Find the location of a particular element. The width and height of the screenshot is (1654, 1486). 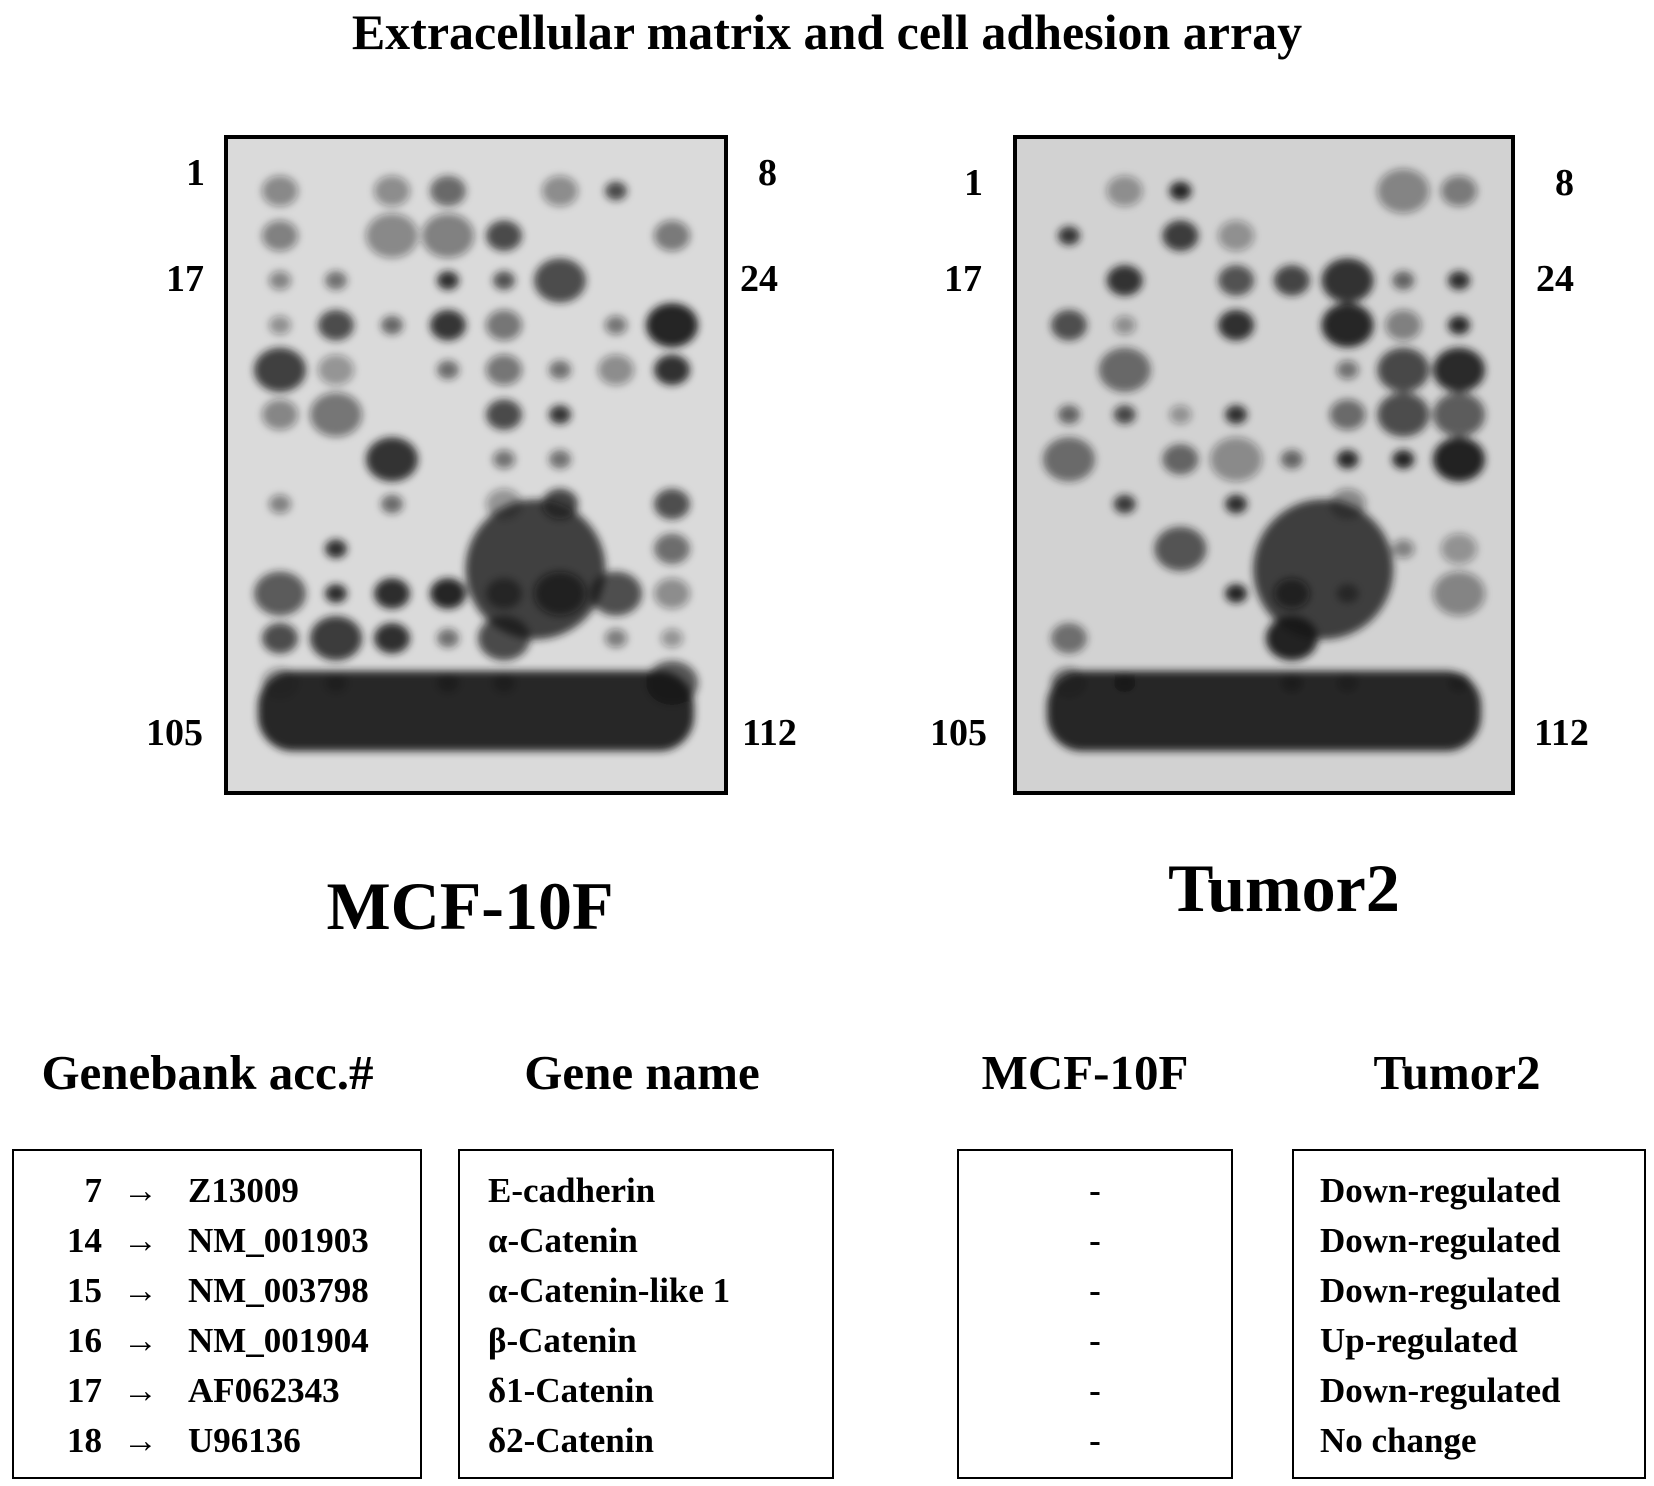

accession-id: NM_003798 is located at coordinates (278, 1290).